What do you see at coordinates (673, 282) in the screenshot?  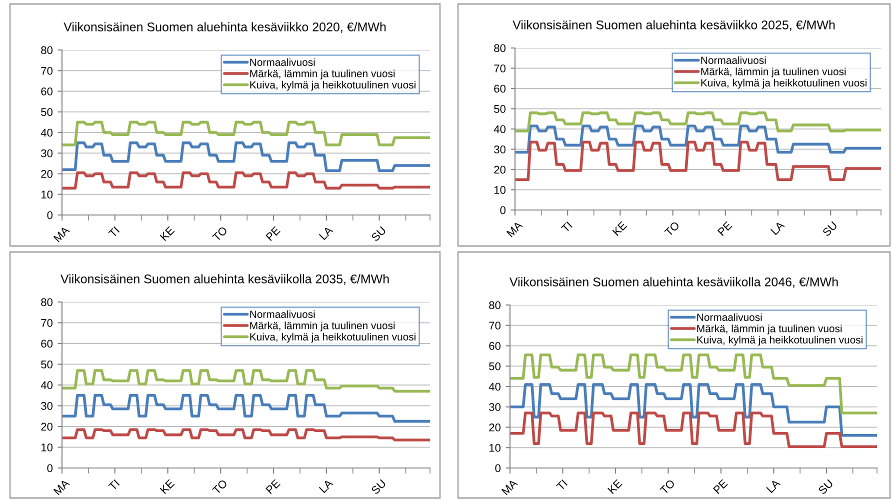 I see `chart-title: Viikonsisäinen Suomen aluehinta kesäviikolla 2046, €/MWh` at bounding box center [673, 282].